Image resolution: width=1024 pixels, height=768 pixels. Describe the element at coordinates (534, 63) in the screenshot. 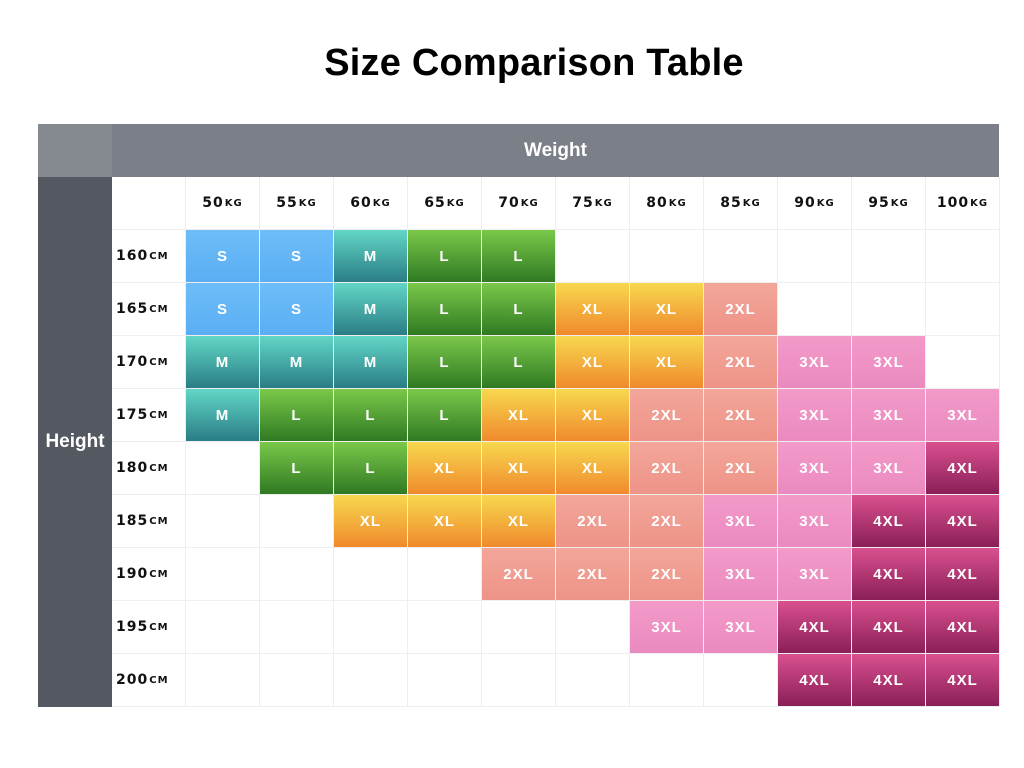

I see `page-title: Size Comparison Table` at that location.